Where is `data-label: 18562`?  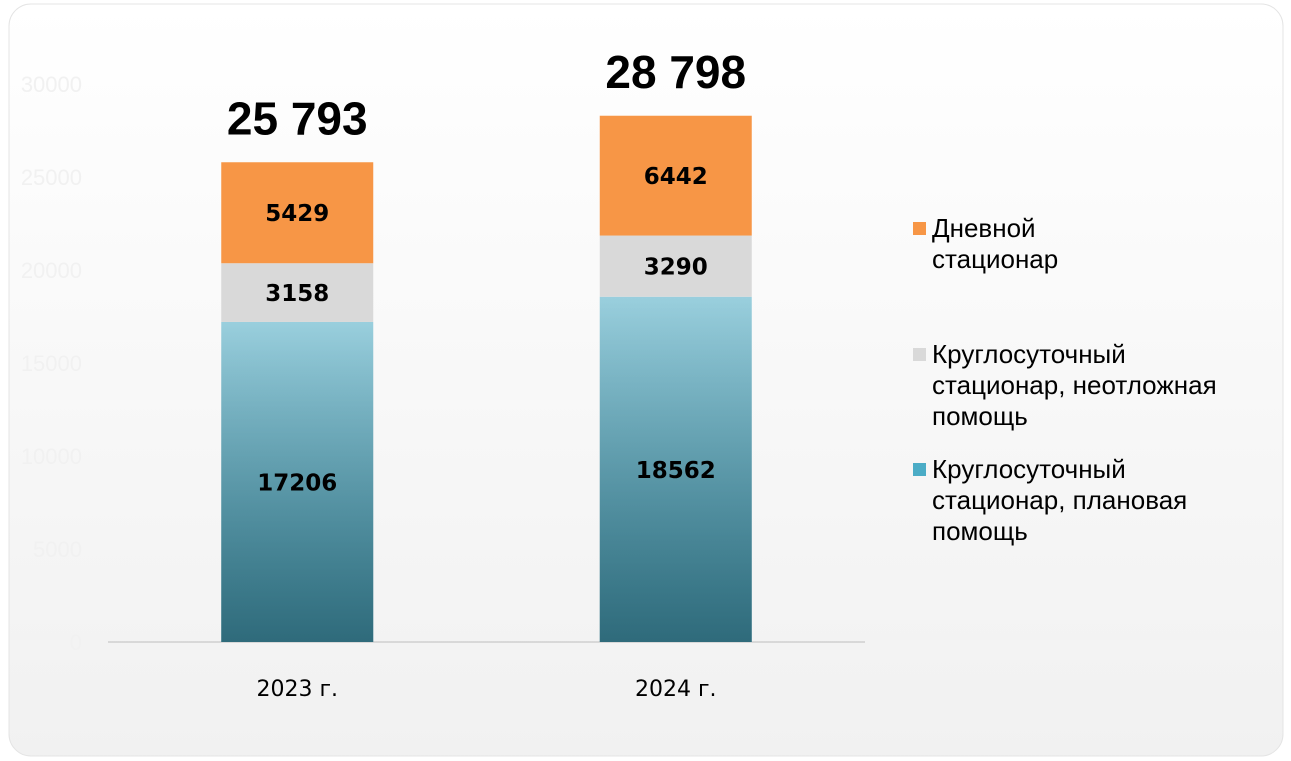
data-label: 18562 is located at coordinates (676, 471).